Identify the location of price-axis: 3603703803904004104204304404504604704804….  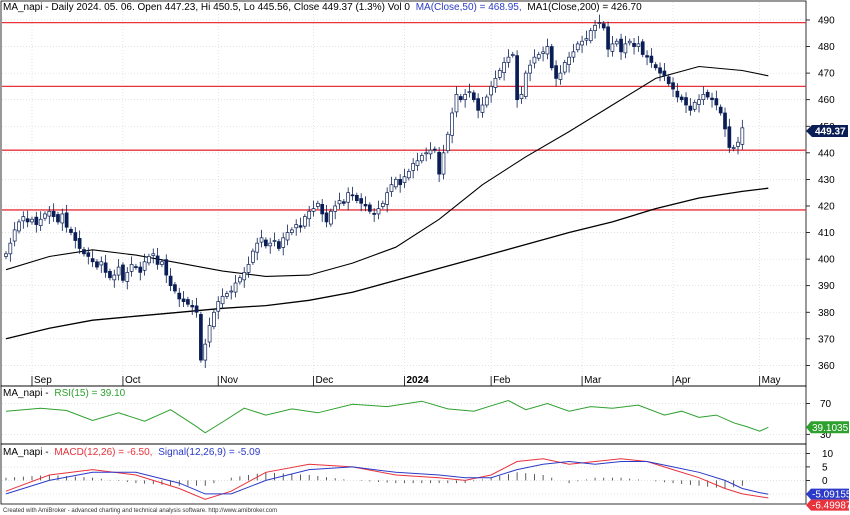
(820, 193).